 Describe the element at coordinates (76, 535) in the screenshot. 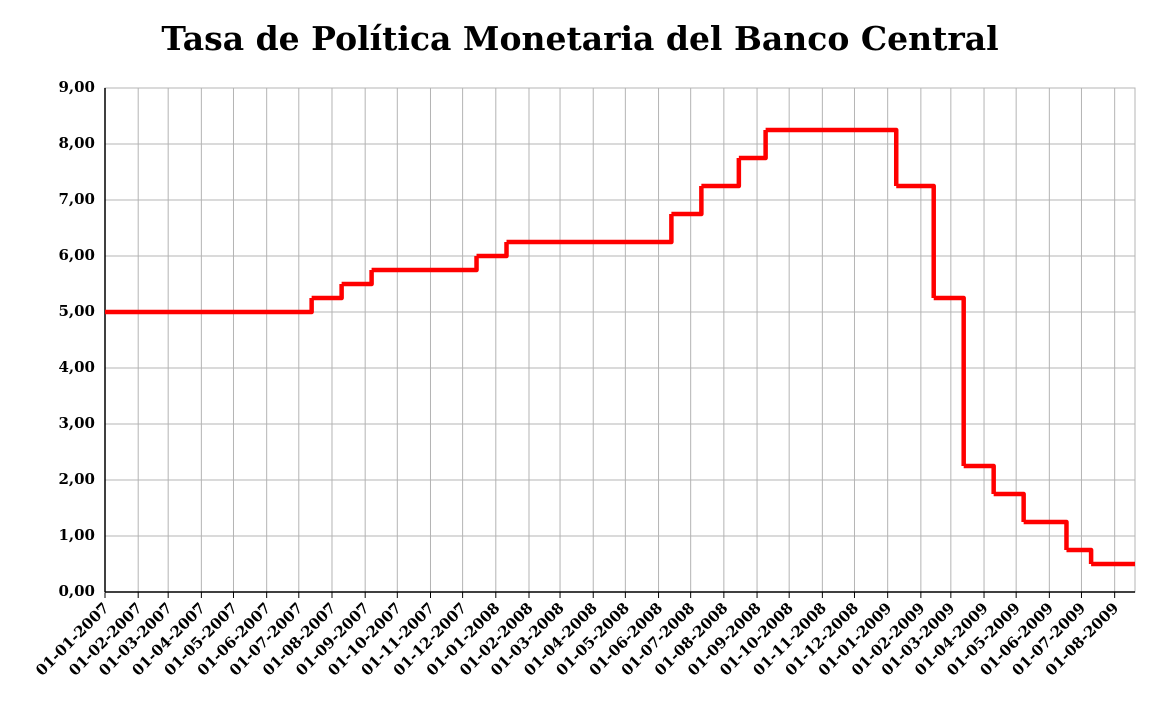

I see `y-tick-label: 1,00` at that location.